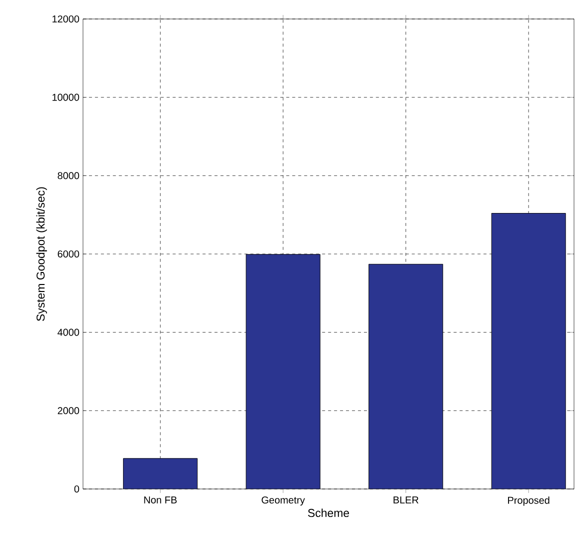  Describe the element at coordinates (160, 500) in the screenshot. I see `x-tick-label: Non FB` at that location.